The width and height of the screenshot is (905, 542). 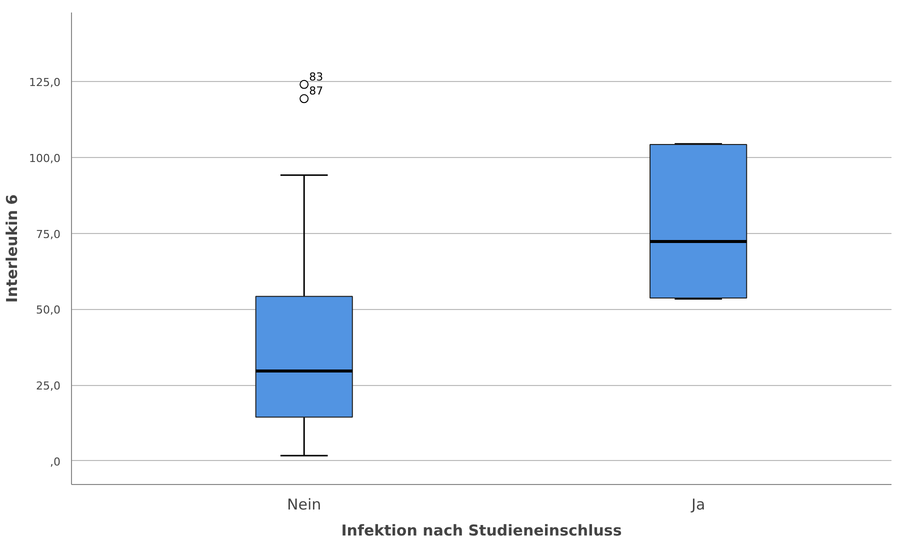 What do you see at coordinates (48, 386) in the screenshot?
I see `y-tick-label: 25,0` at bounding box center [48, 386].